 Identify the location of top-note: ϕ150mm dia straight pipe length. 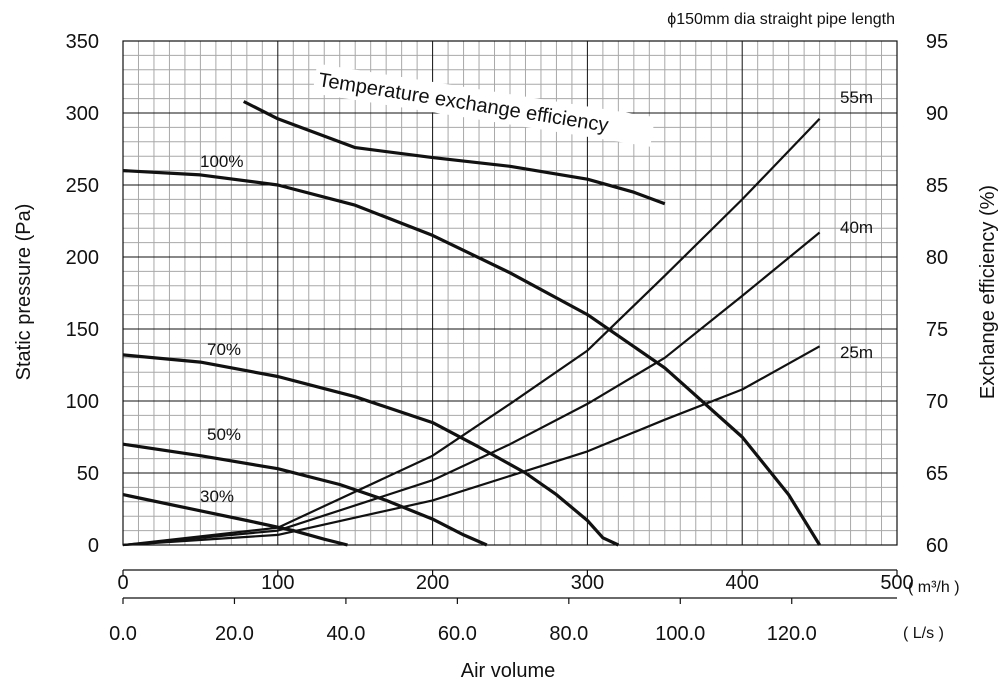
(781, 19).